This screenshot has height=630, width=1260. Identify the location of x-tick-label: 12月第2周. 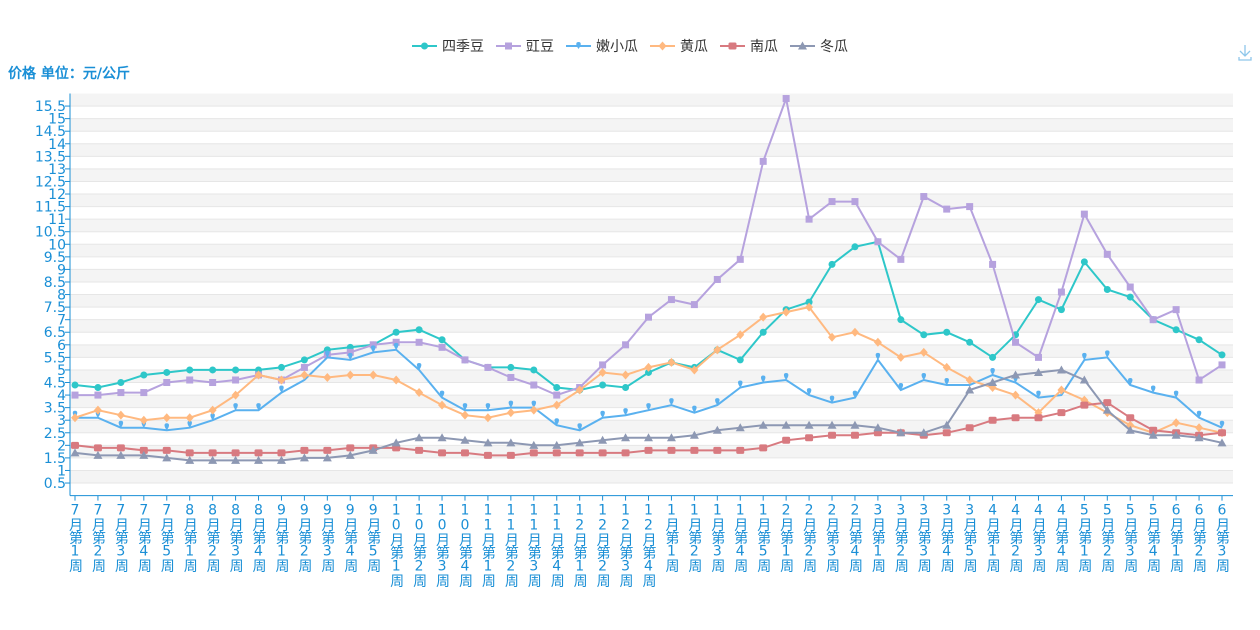
(603, 546).